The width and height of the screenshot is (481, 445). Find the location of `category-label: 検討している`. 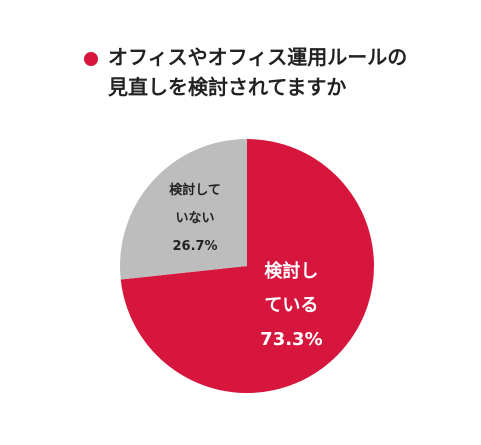

category-label: 検討している is located at coordinates (291, 288).